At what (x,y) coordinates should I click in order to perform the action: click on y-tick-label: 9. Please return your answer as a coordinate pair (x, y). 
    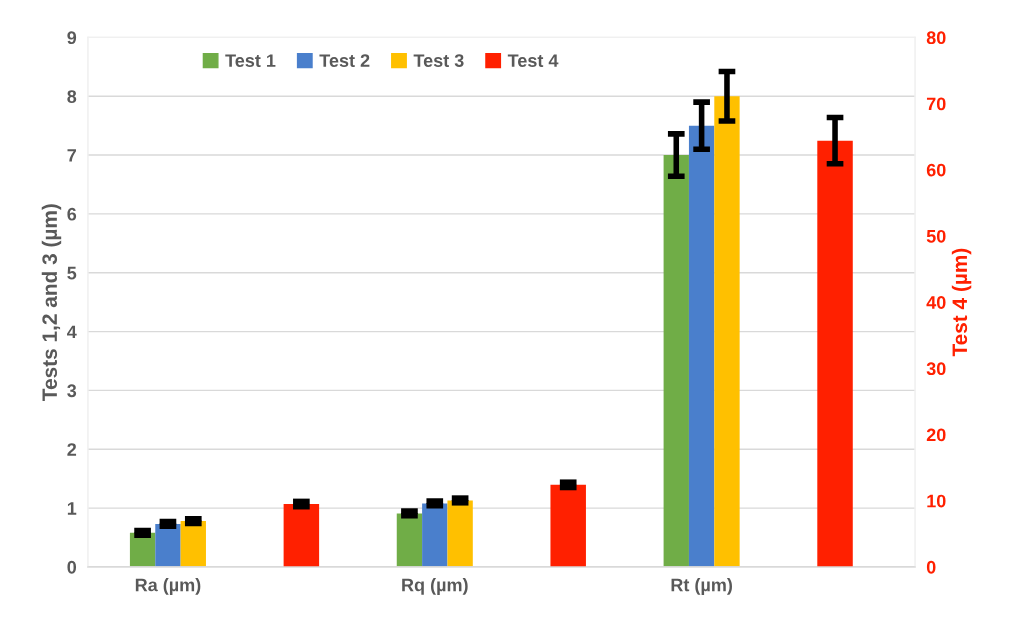
    Looking at the image, I should click on (72, 38).